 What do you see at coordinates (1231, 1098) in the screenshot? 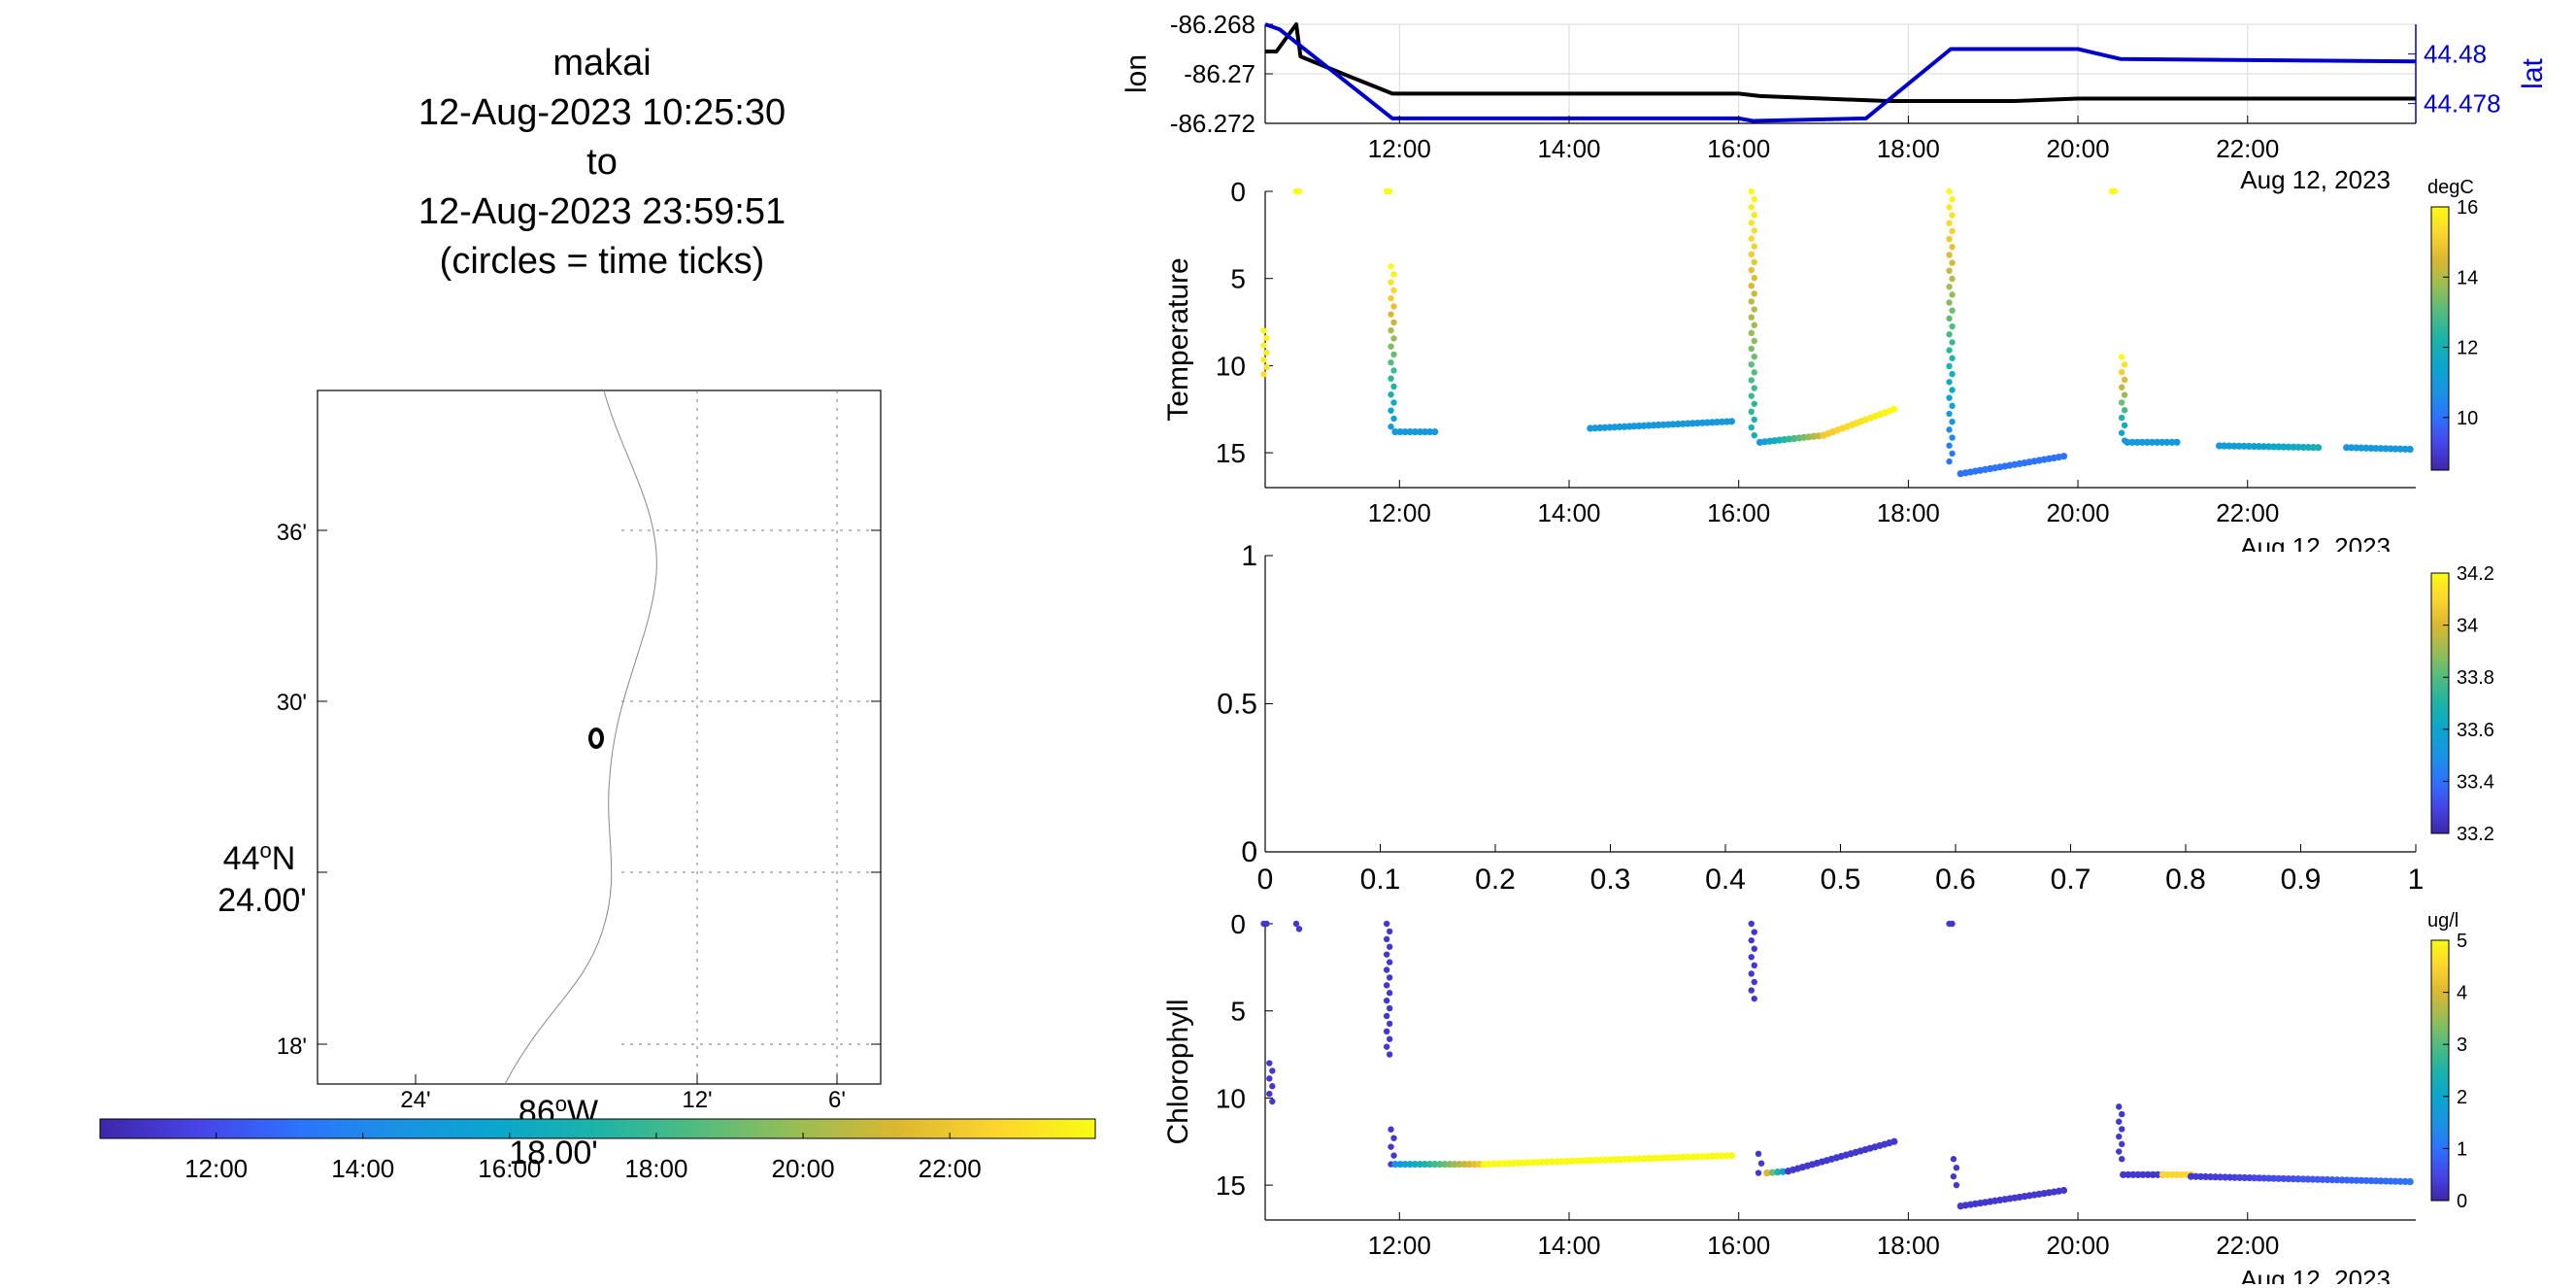
I see `y-tick-label: 10` at bounding box center [1231, 1098].